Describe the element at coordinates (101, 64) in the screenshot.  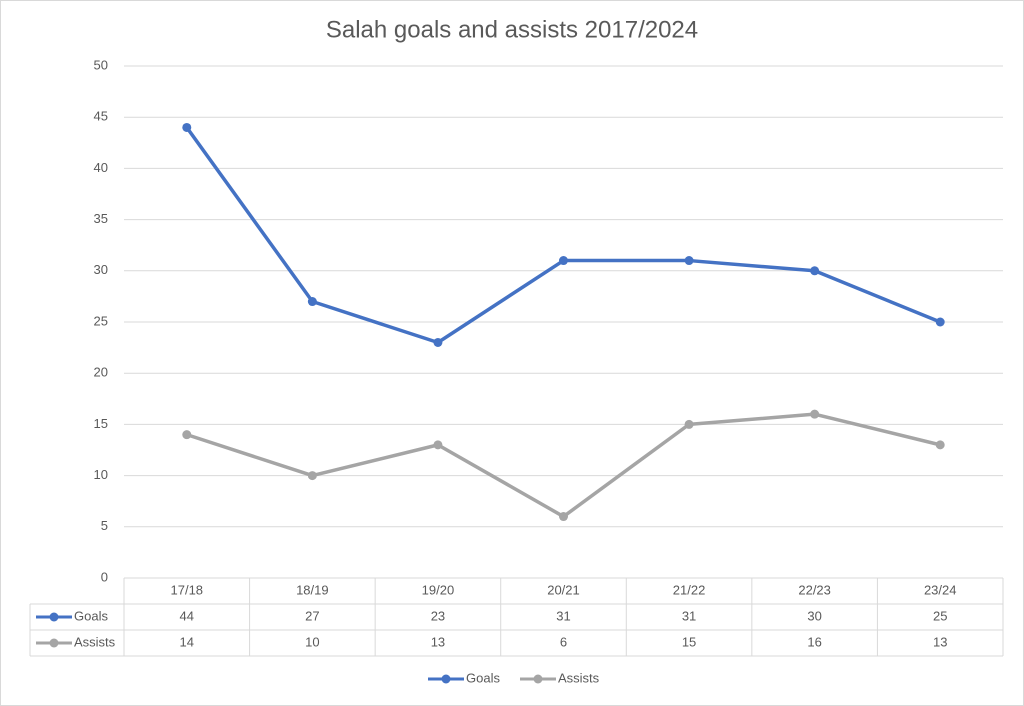
I see `y-tick-label: 50` at that location.